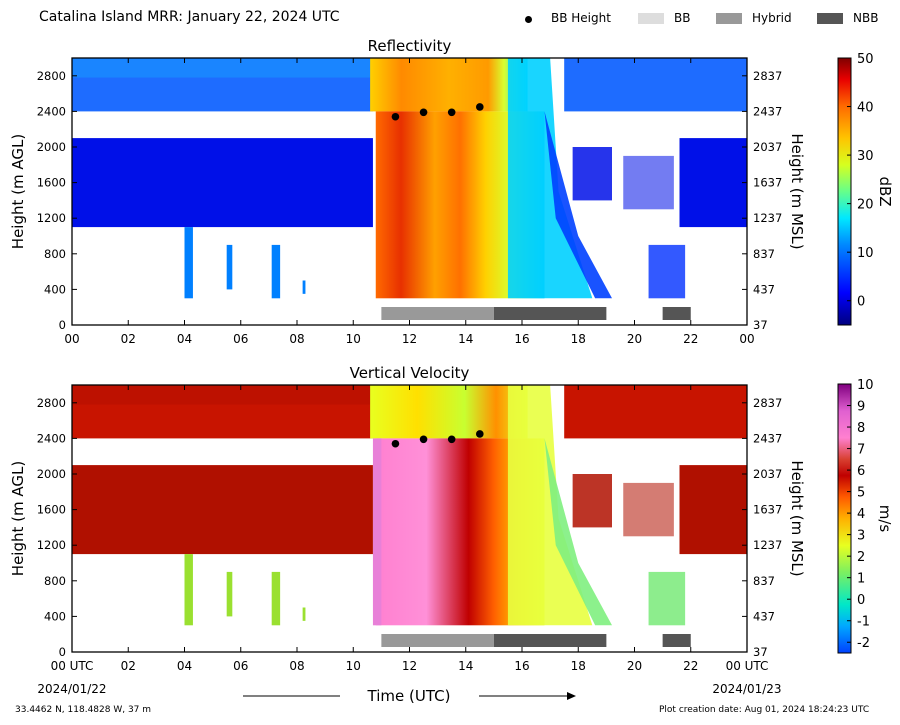 Image resolution: width=900 pixels, height=725 pixels. Describe the element at coordinates (571, 696) in the screenshot. I see `time-arrow-head` at that location.